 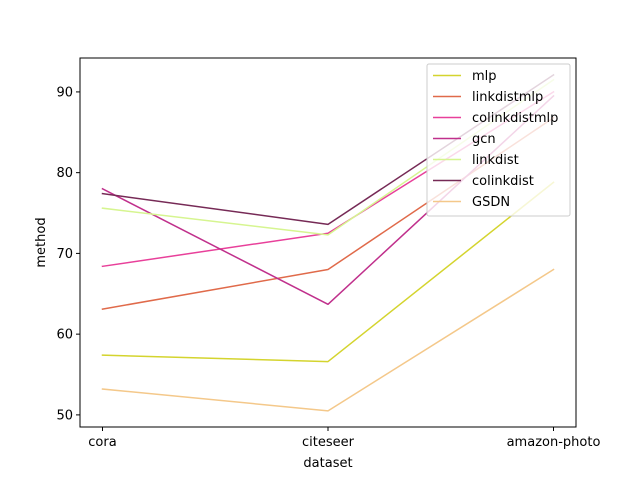 What do you see at coordinates (64, 92) in the screenshot?
I see `y-tick-label: 90` at bounding box center [64, 92].